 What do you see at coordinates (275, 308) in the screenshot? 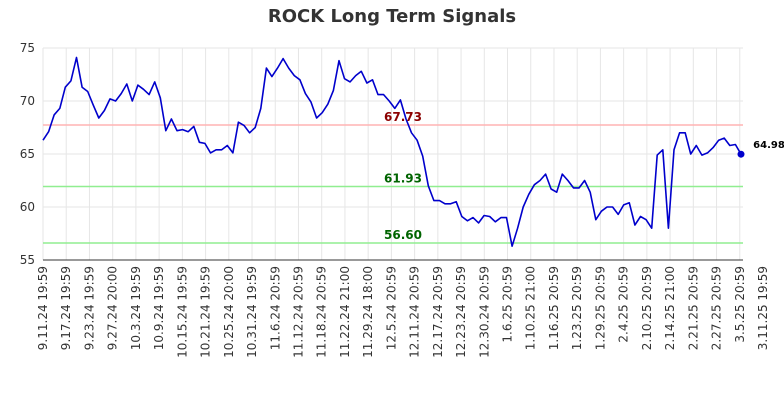
I see `x-tick-label: 11.6.24 20:59` at bounding box center [275, 308].